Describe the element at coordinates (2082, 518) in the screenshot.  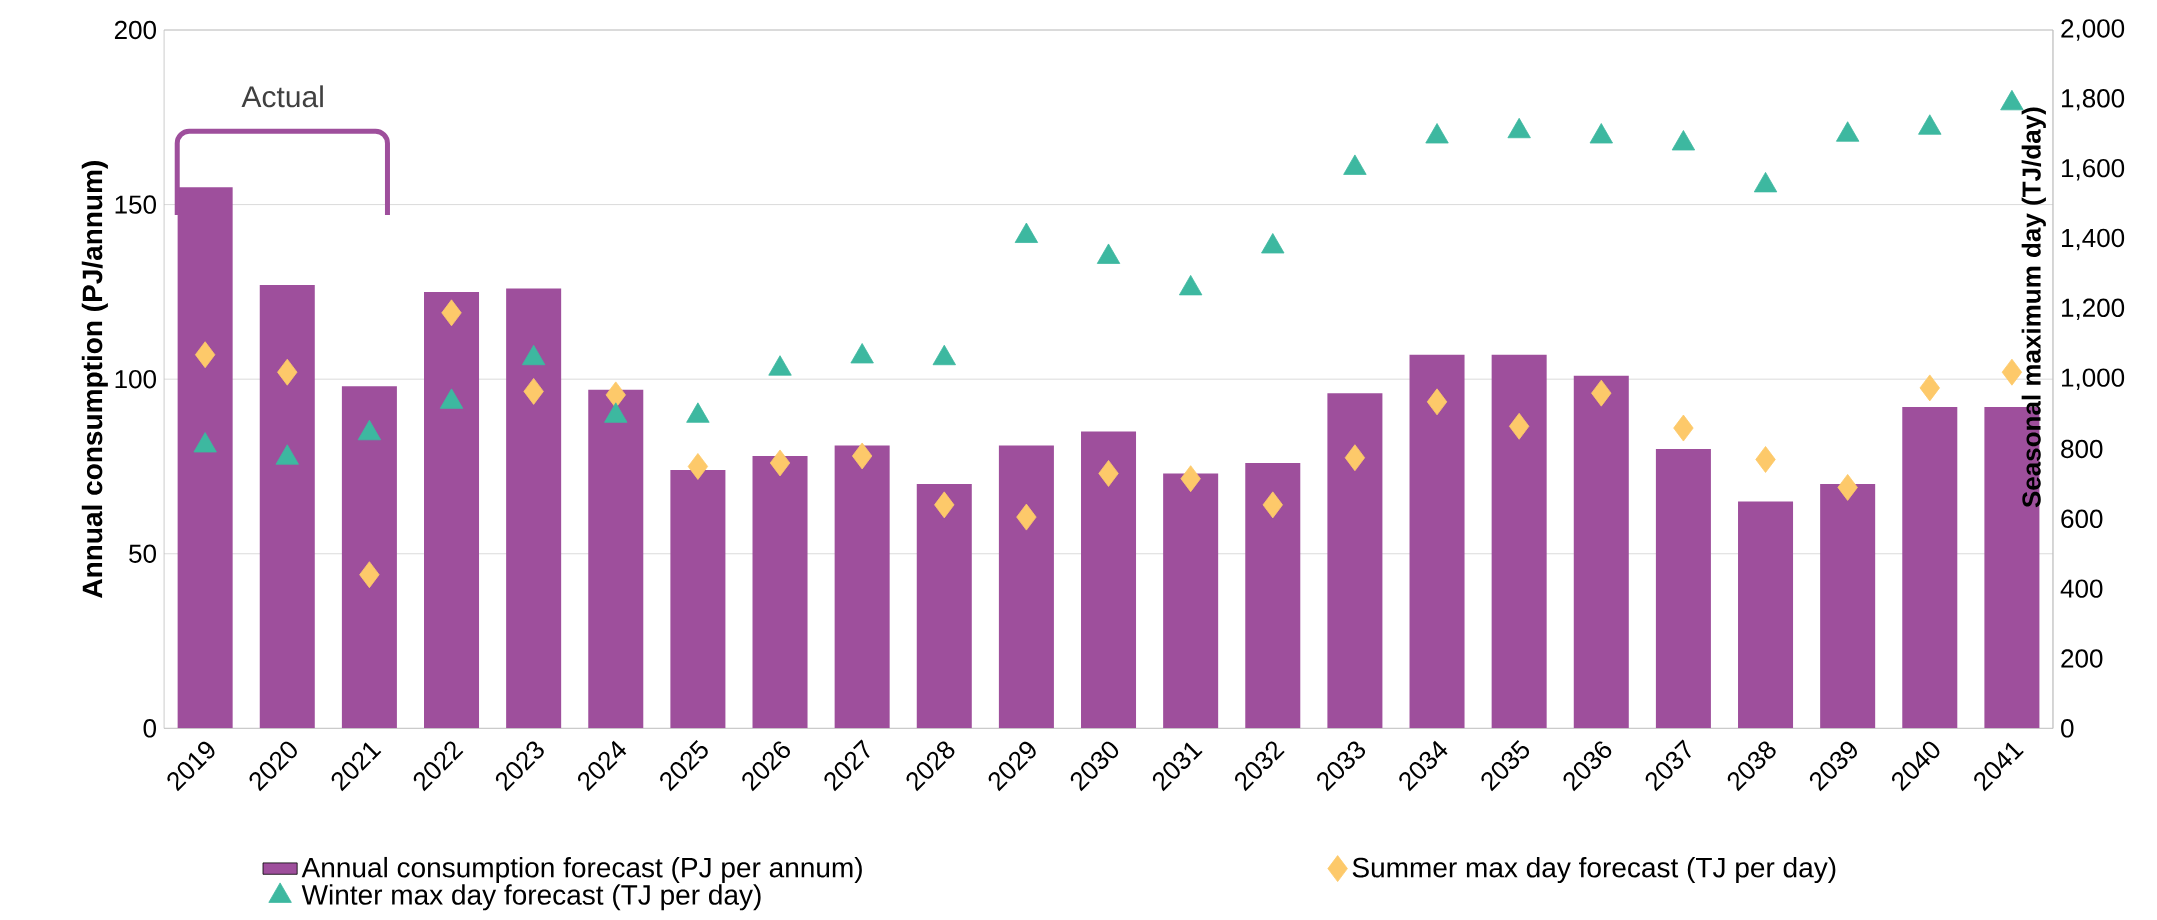
I see `y2-tick-label: 600` at that location.